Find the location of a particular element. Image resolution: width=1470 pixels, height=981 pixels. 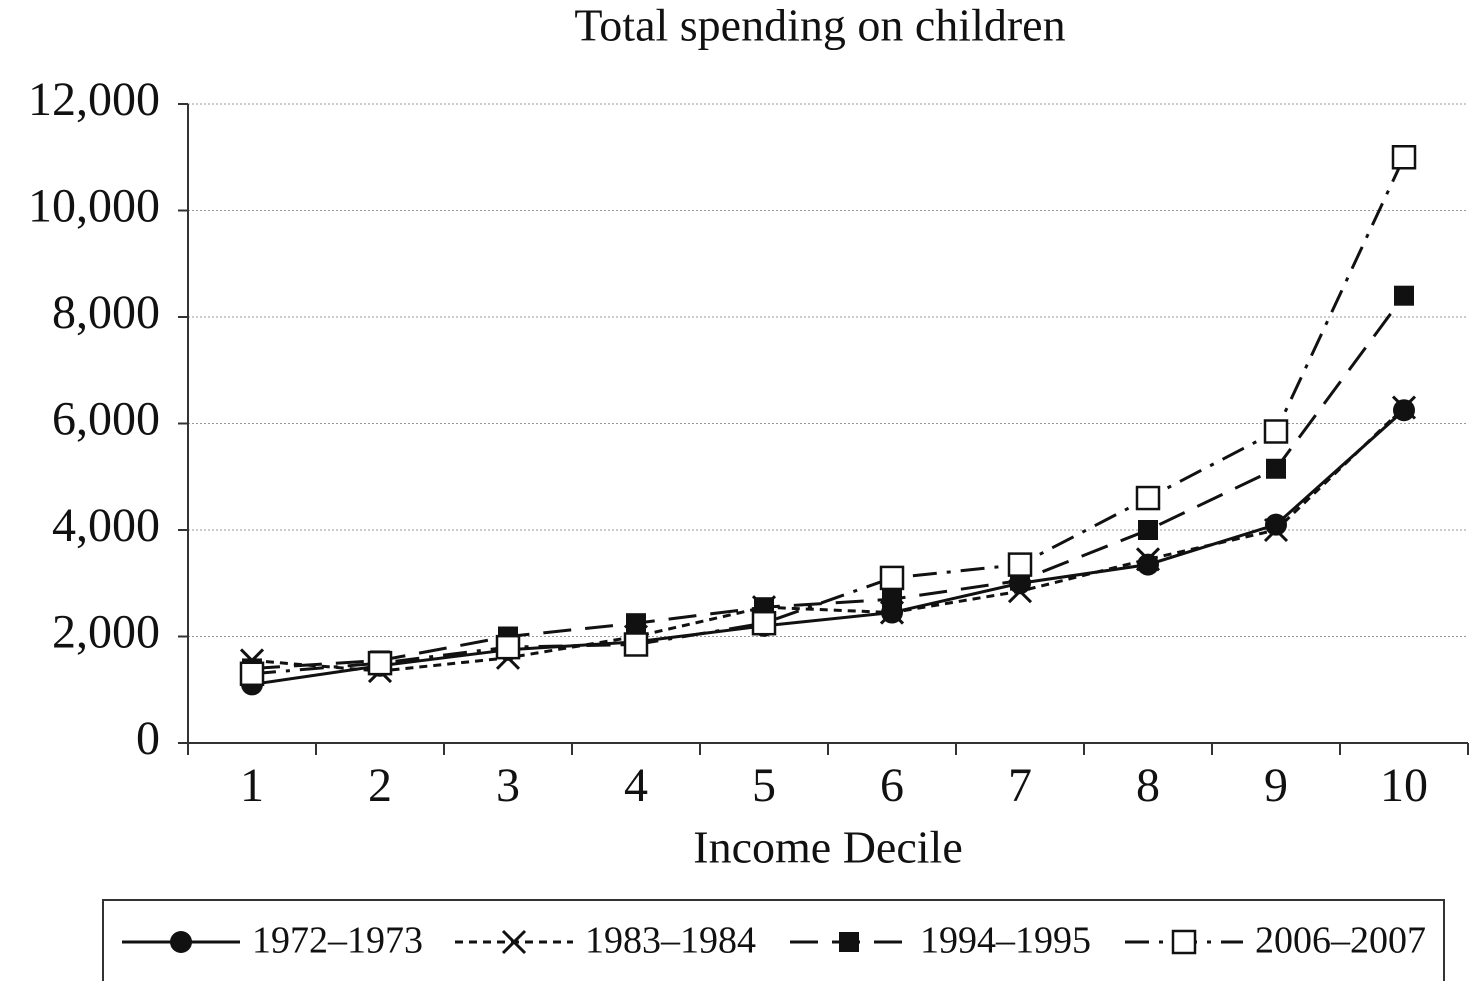

x-tick-label: 3 is located at coordinates (508, 785).